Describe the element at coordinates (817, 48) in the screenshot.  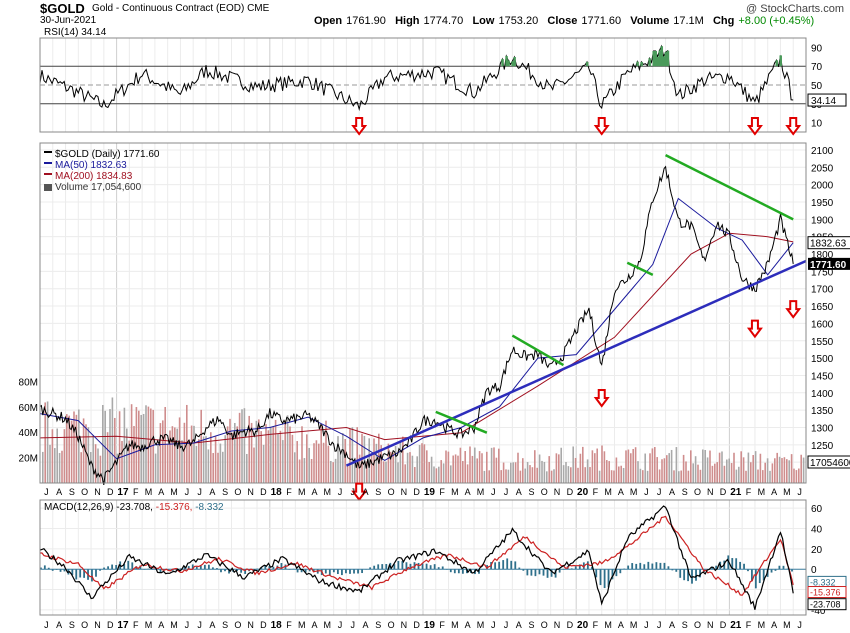
I see `rsi-tick-label: 90` at that location.